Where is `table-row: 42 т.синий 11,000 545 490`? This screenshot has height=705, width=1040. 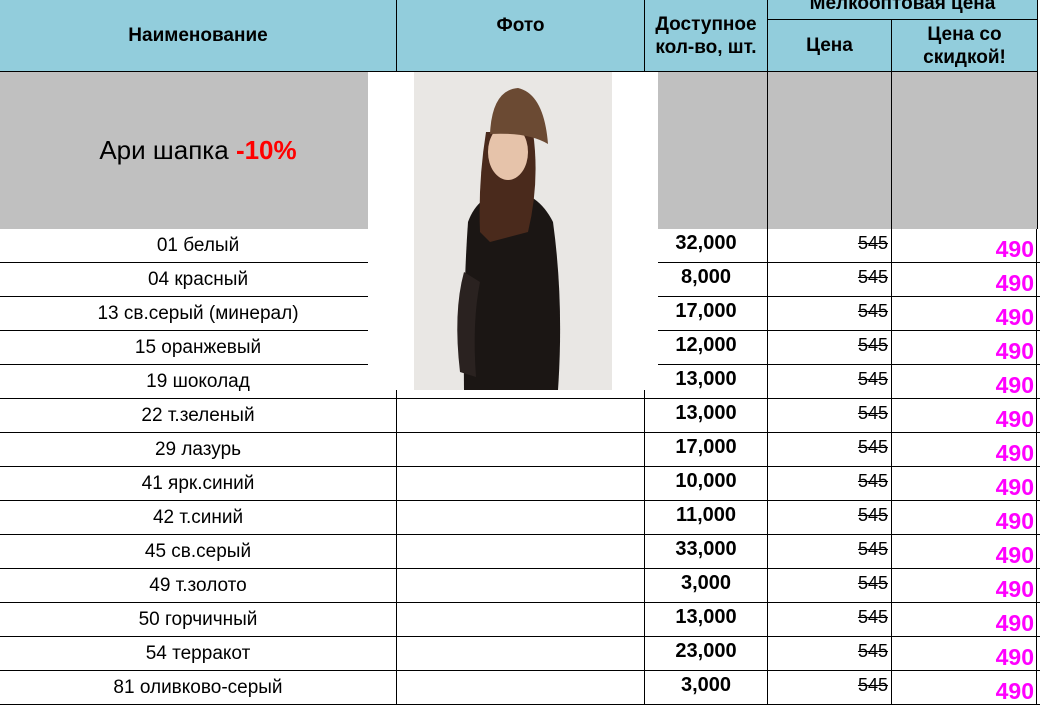 table-row: 42 т.синий 11,000 545 490 is located at coordinates (520, 518).